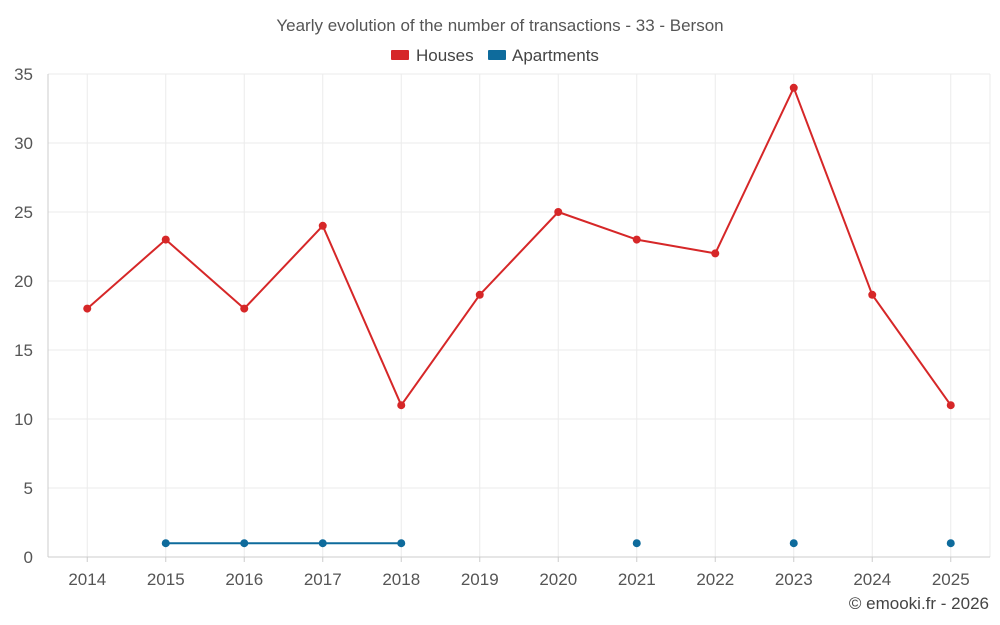  What do you see at coordinates (951, 579) in the screenshot?
I see `x-tick-label: 2025` at bounding box center [951, 579].